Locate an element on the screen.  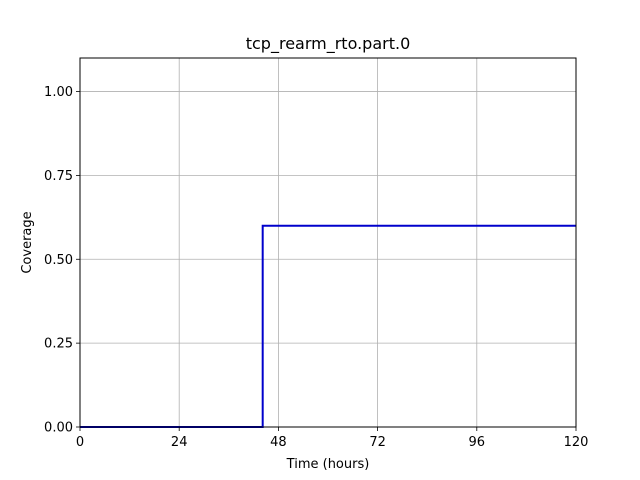
x-tick-label: 48 is located at coordinates (278, 442).